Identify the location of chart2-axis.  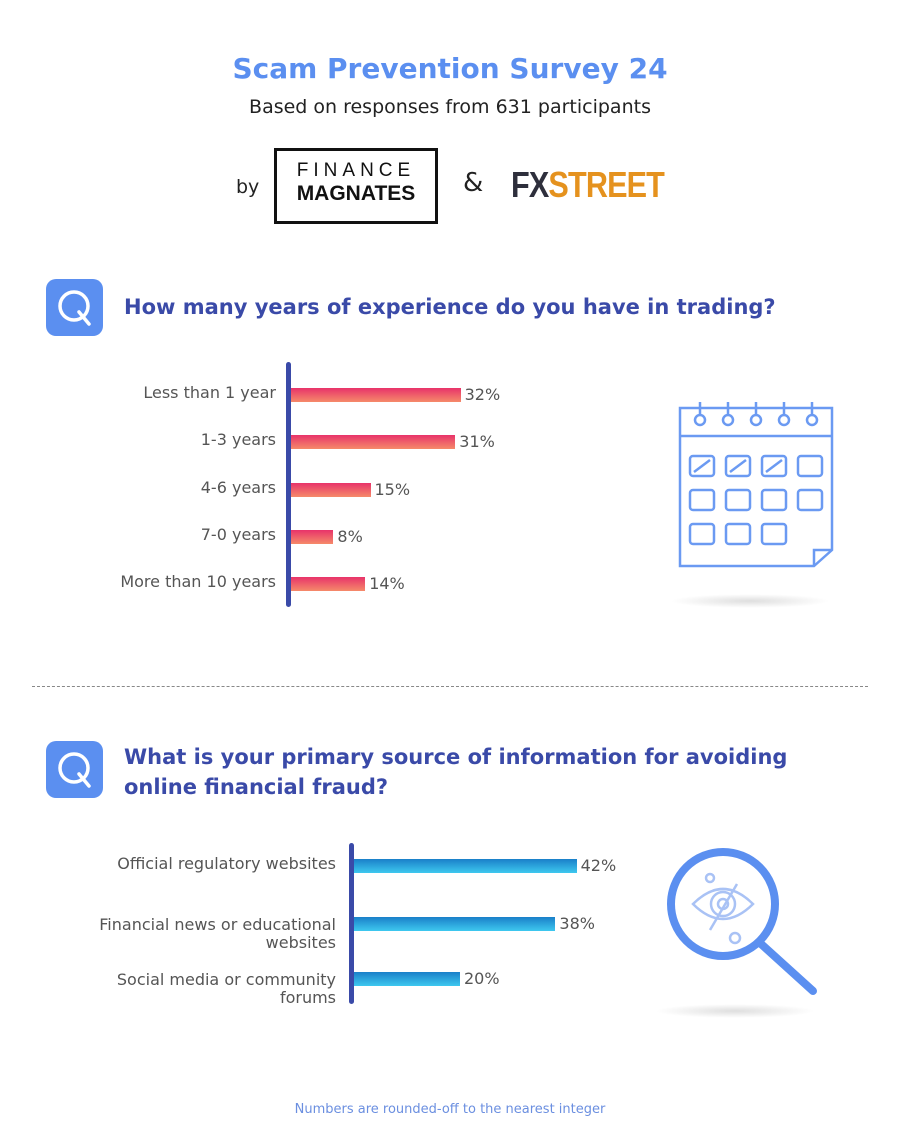
(351, 923).